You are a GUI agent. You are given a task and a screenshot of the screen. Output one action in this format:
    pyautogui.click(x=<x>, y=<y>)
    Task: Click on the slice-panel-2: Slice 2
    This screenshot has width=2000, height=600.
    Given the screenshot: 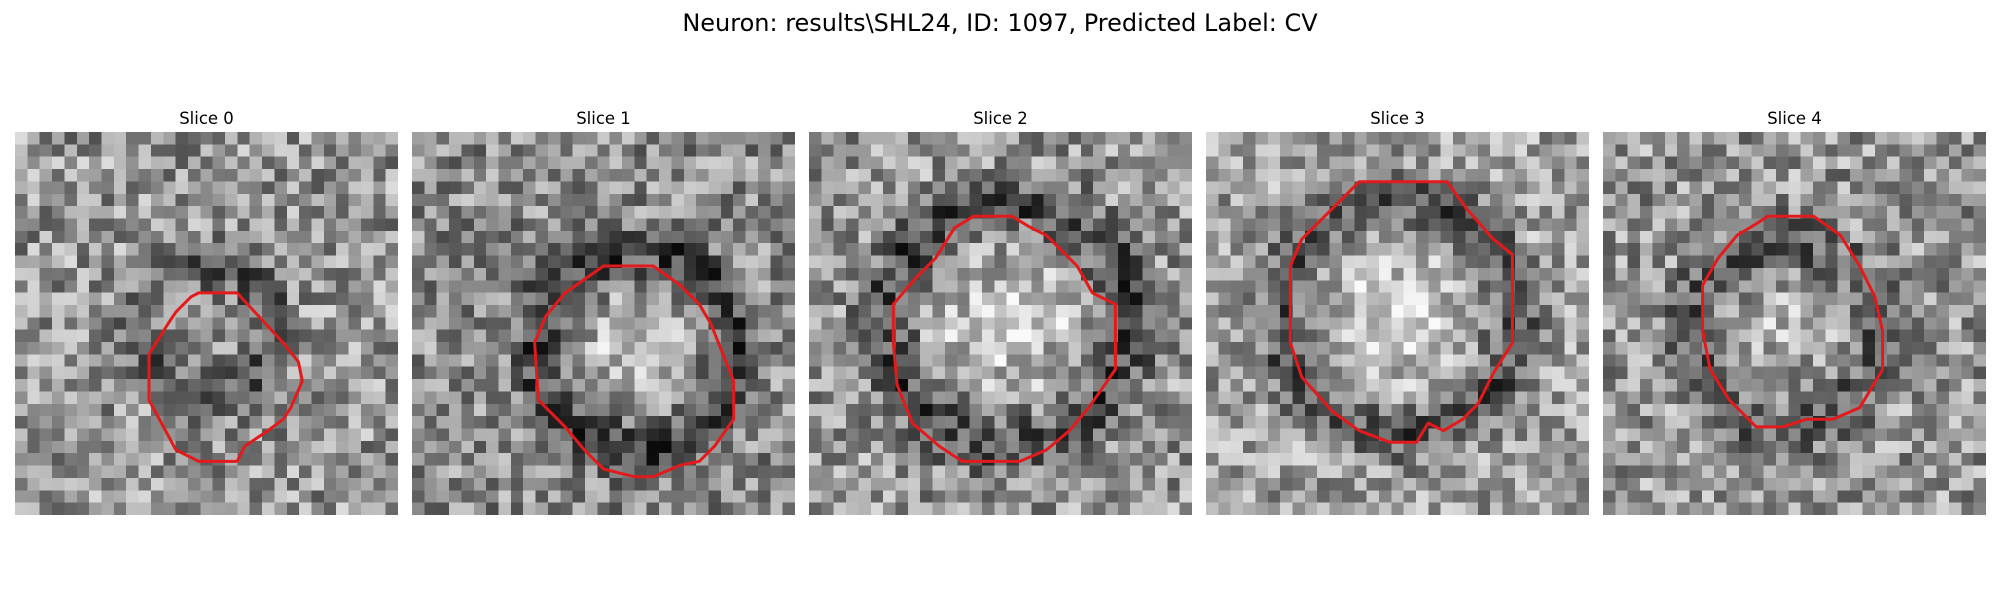 What is the action you would take?
    pyautogui.click(x=1000, y=311)
    